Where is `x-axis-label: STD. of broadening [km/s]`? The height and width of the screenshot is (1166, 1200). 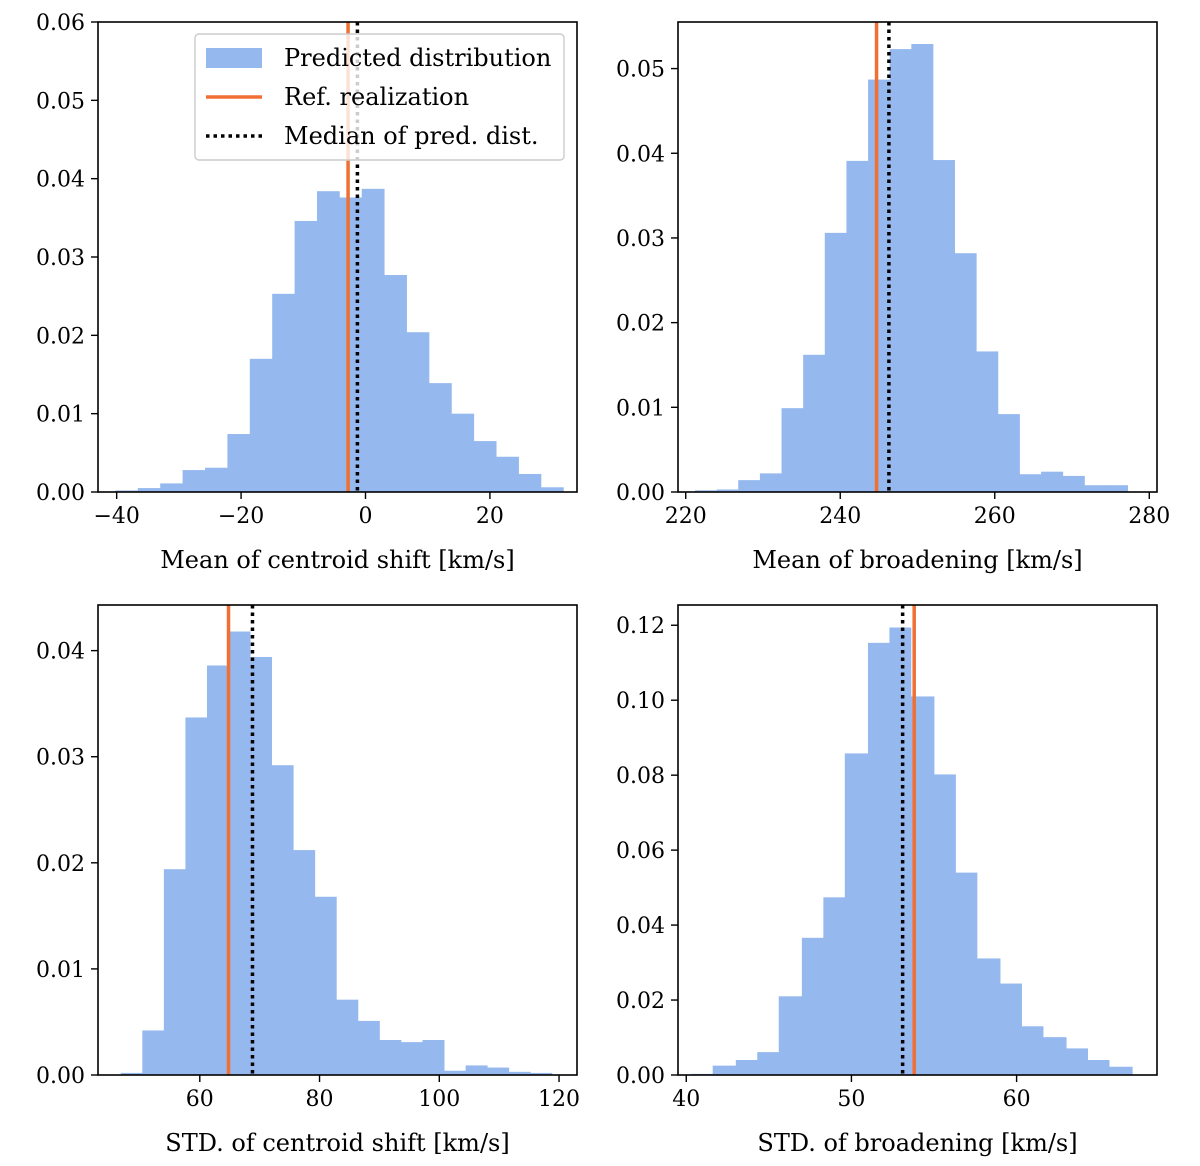 x-axis-label: STD. of broadening [km/s] is located at coordinates (917, 1143).